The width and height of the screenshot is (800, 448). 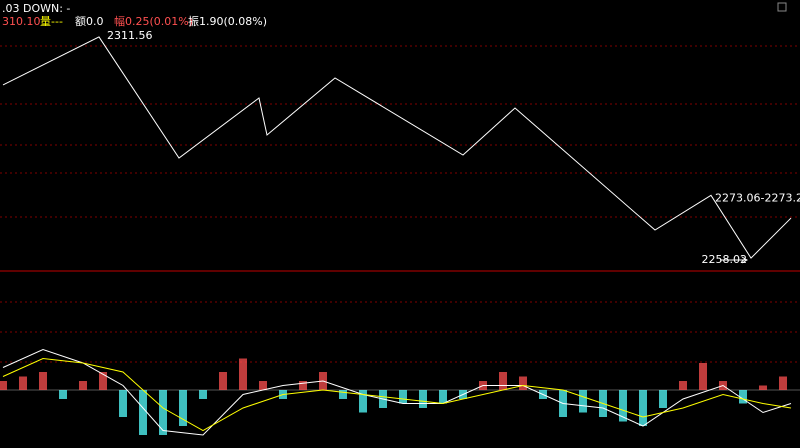 What do you see at coordinates (51, 21) in the screenshot?
I see `volume: 量---` at bounding box center [51, 21].